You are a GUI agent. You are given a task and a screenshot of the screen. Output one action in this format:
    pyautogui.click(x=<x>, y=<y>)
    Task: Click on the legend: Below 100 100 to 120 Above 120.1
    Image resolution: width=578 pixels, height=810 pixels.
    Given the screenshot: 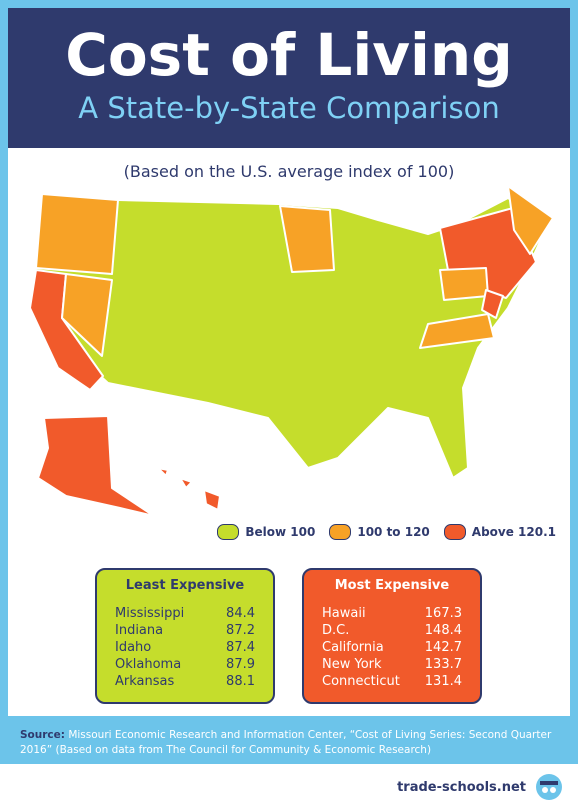 What is the action you would take?
    pyautogui.click(x=386, y=532)
    